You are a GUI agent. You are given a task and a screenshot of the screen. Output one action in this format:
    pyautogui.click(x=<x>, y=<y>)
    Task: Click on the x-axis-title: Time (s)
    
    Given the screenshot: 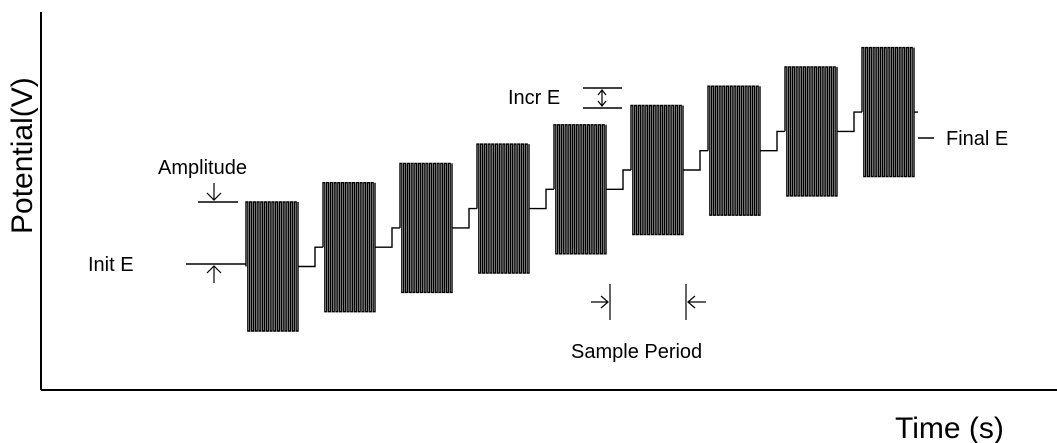 What is the action you would take?
    pyautogui.click(x=949, y=427)
    